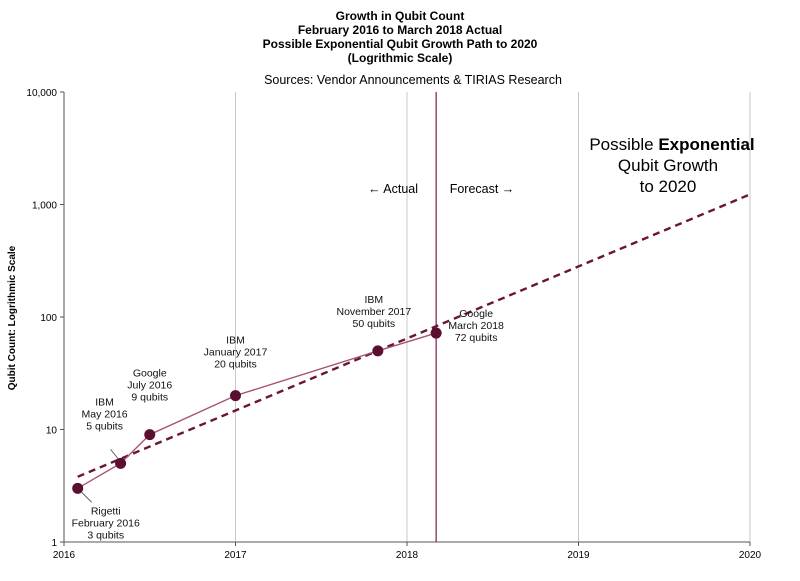 This screenshot has width=800, height=581. I want to click on growth-annotation-line-1: Possible Exponential, so click(671, 144).